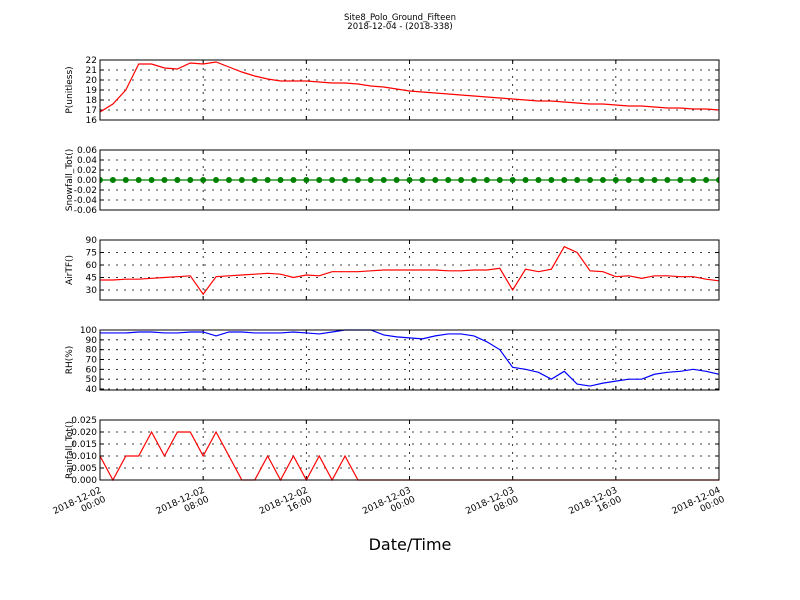 The height and width of the screenshot is (600, 800). Describe the element at coordinates (92, 121) in the screenshot. I see `y-tick-label: 16` at that location.